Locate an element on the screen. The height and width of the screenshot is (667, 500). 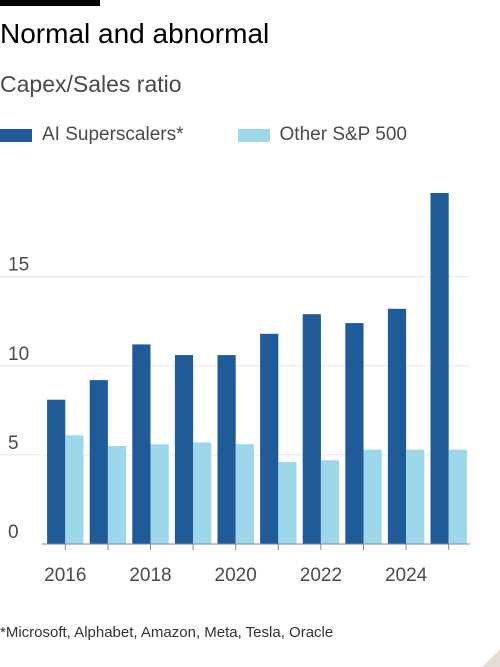
bar-other-sp500-2019 is located at coordinates (202, 493).